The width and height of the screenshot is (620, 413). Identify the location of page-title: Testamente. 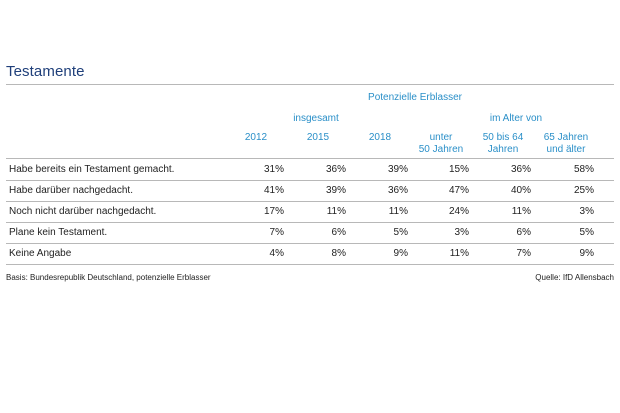
(45, 71).